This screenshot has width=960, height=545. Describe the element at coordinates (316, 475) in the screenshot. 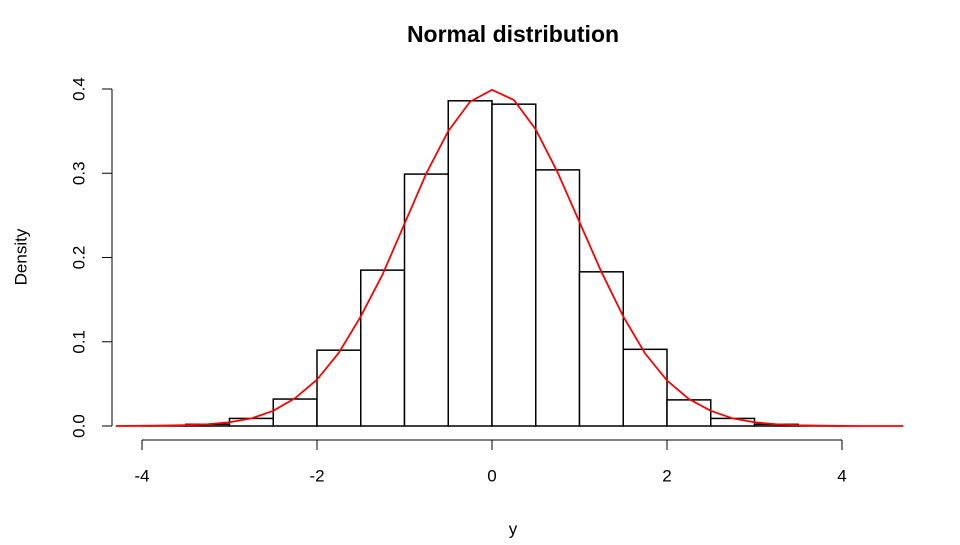

I see `x-tick-label: -2` at that location.